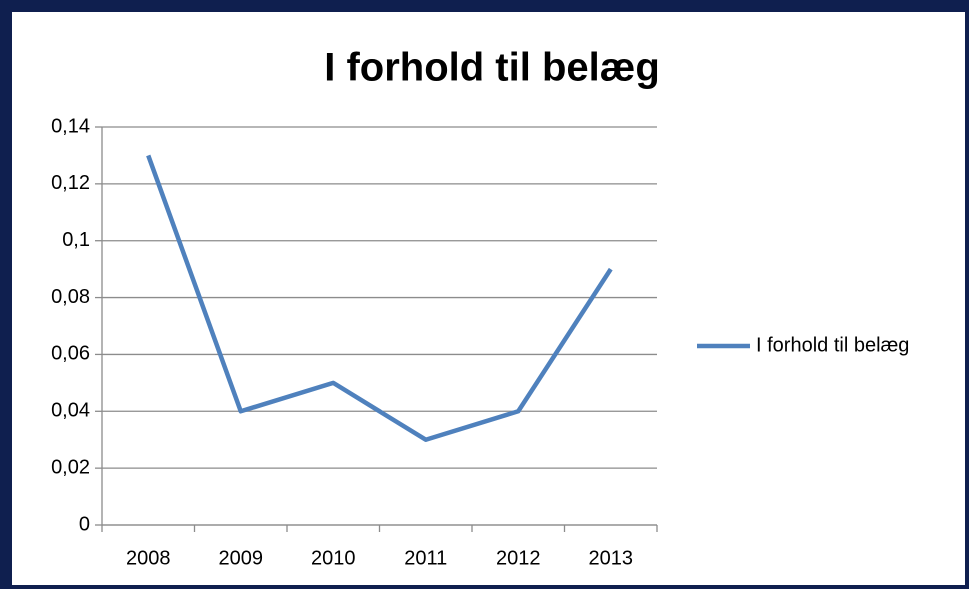 Image resolution: width=969 pixels, height=589 pixels. I want to click on legend-label: I forhold til belæg, so click(832, 345).